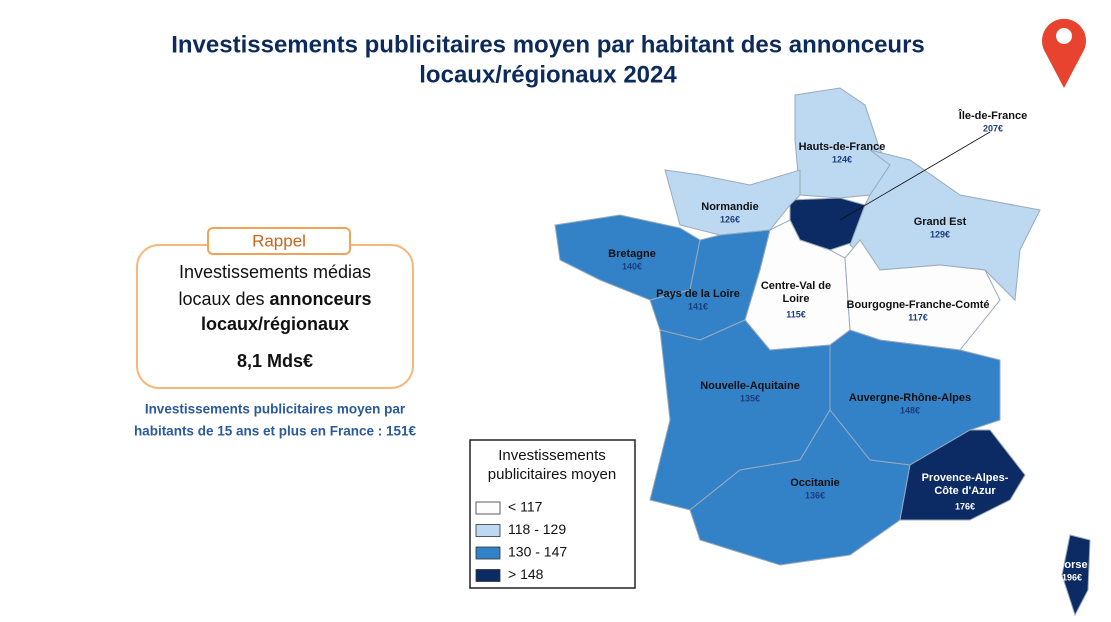 The image size is (1111, 622). What do you see at coordinates (992, 115) in the screenshot?
I see `region-name: Île-de-France` at bounding box center [992, 115].